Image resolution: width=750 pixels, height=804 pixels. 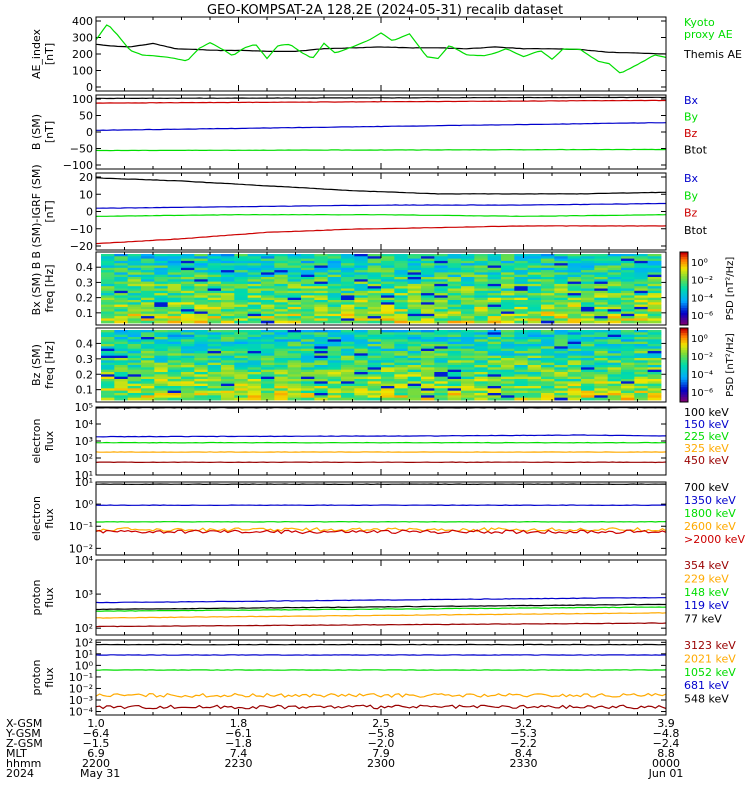 I want to click on y-axis-label: flux, so click(x=49, y=518).